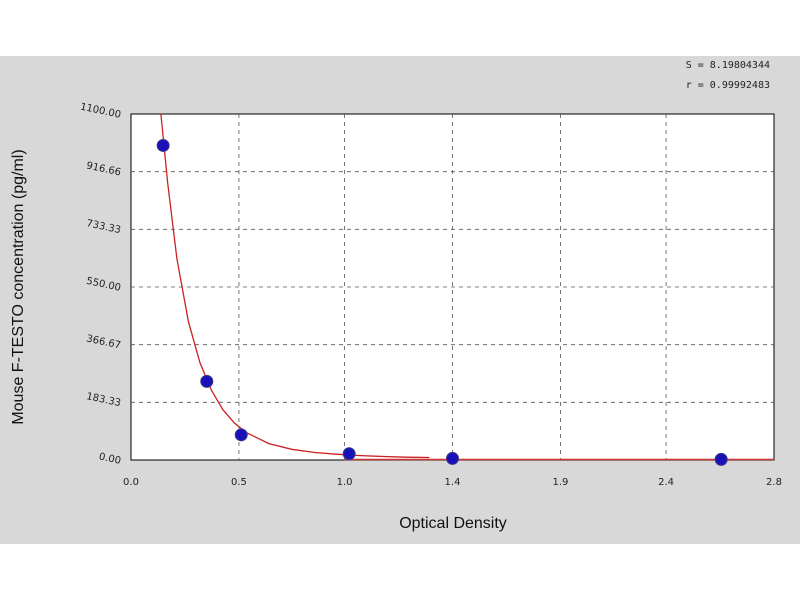 The width and height of the screenshot is (800, 600). Describe the element at coordinates (728, 65) in the screenshot. I see `stat-s: S = 8.19804344` at that location.